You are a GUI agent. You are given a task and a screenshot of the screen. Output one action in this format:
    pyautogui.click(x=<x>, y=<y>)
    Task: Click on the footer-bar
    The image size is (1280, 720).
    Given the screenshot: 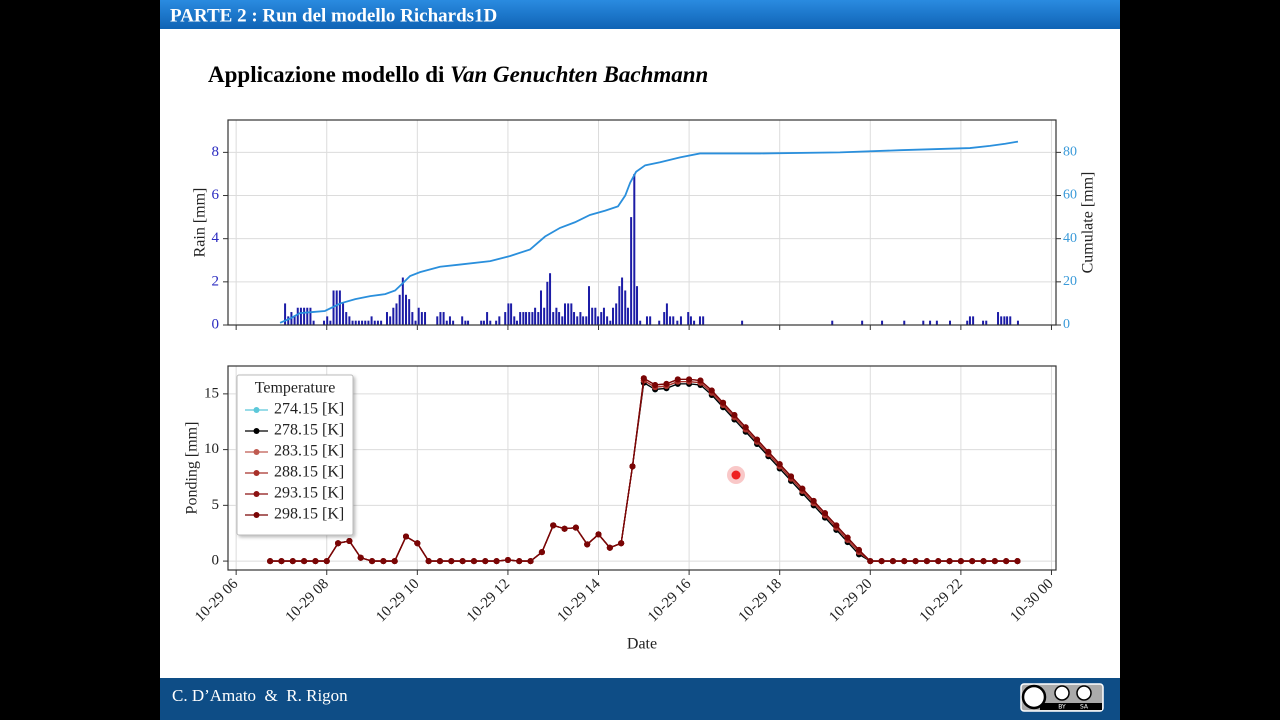 What is the action you would take?
    pyautogui.click(x=640, y=699)
    